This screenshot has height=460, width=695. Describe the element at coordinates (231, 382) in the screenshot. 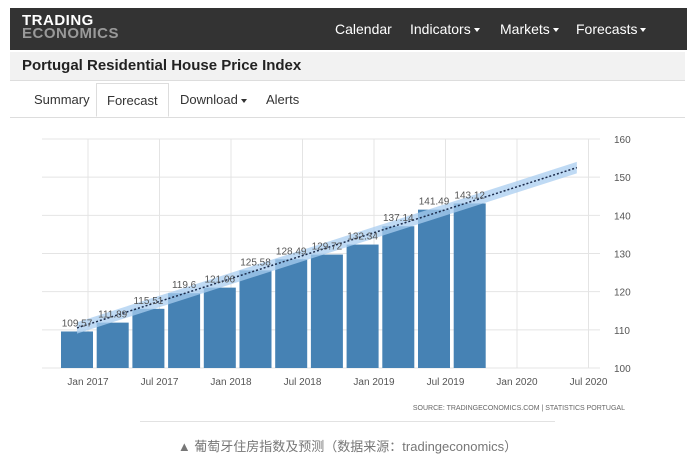

I see `x-tick-label: Jan 2018` at that location.